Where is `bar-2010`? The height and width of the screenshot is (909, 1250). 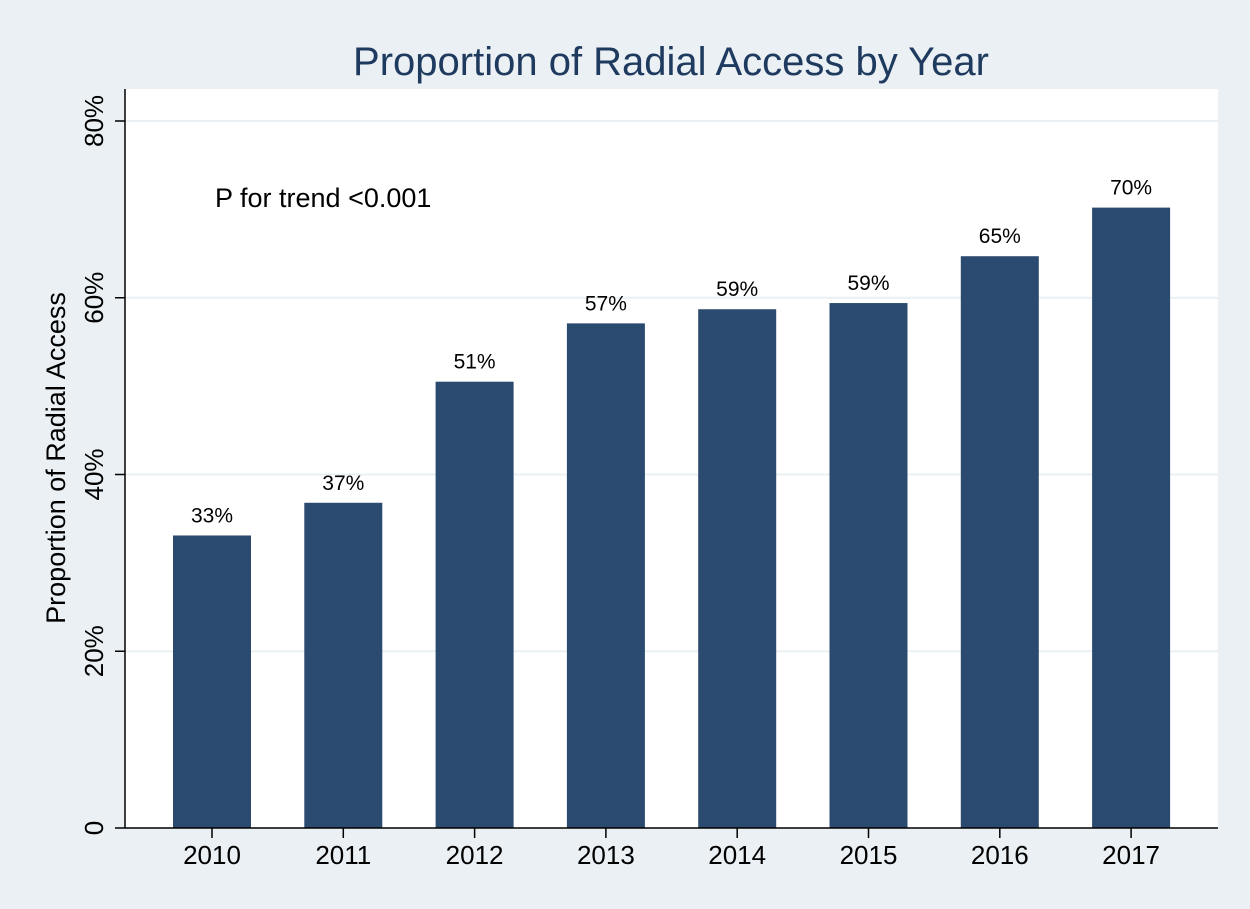
bar-2010 is located at coordinates (212, 681).